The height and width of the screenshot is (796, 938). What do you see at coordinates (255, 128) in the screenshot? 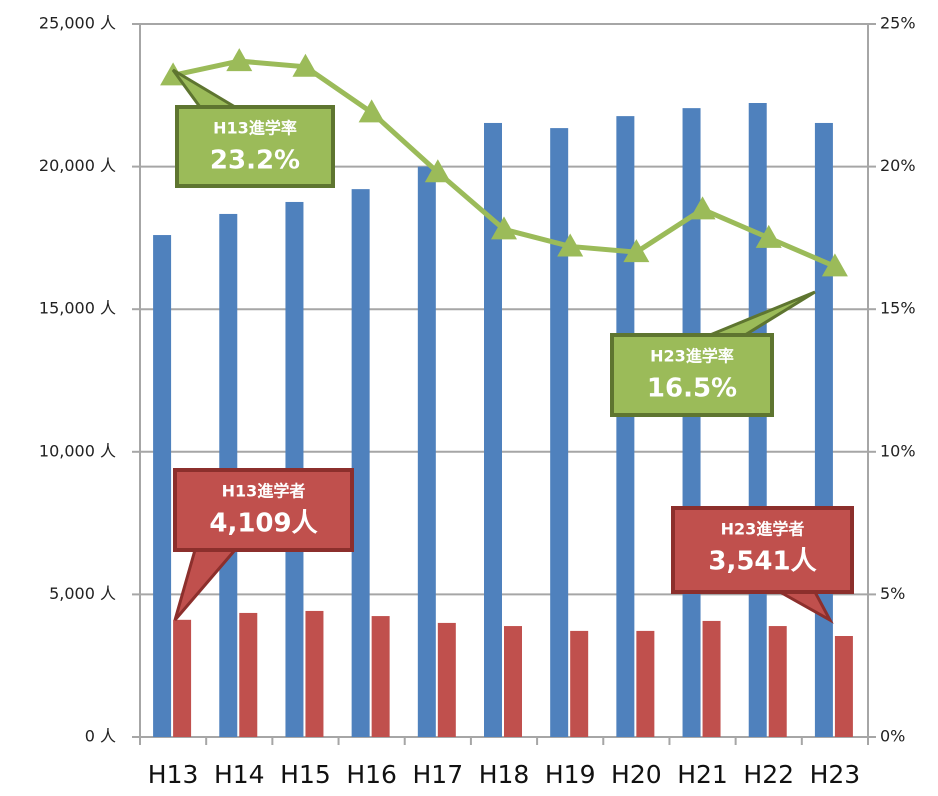
I see `callout-label: H13進学率` at bounding box center [255, 128].